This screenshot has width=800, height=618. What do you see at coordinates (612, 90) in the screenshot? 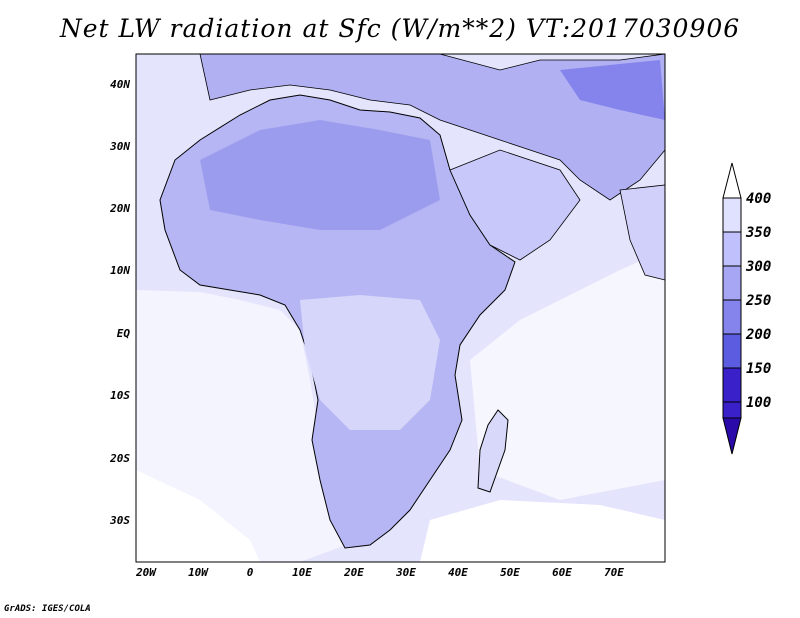
I see `caspian-region-shading` at bounding box center [612, 90].